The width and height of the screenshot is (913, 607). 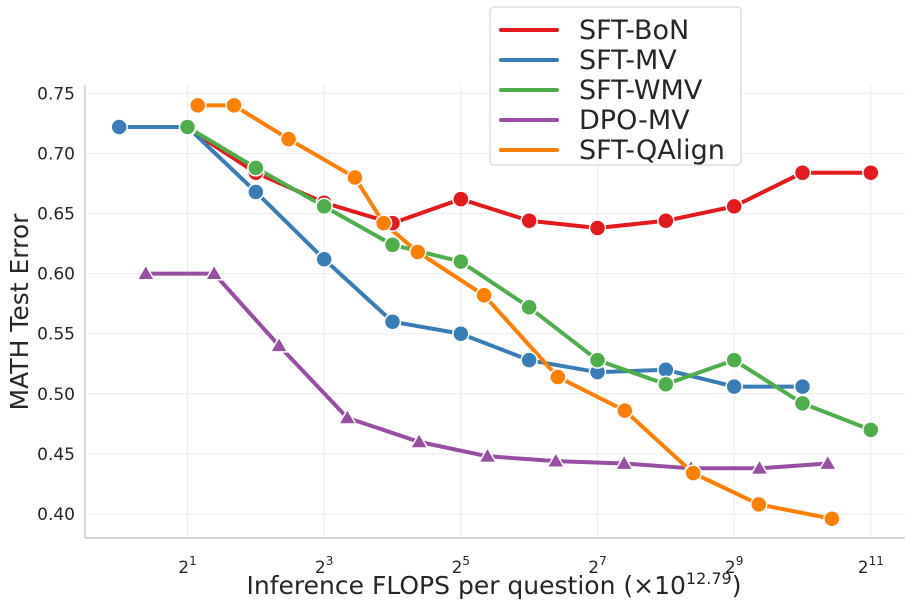 What do you see at coordinates (56, 275) in the screenshot?
I see `y-tick-label: 0.60` at bounding box center [56, 275].